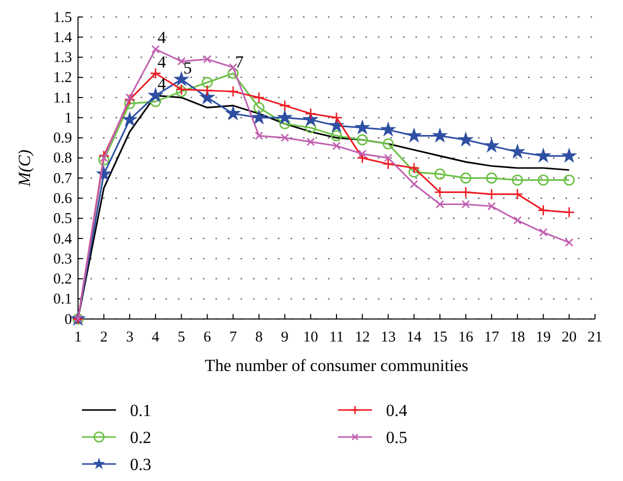 This screenshot has height=481, width=623. I want to click on x-tick-label: 3, so click(130, 338).